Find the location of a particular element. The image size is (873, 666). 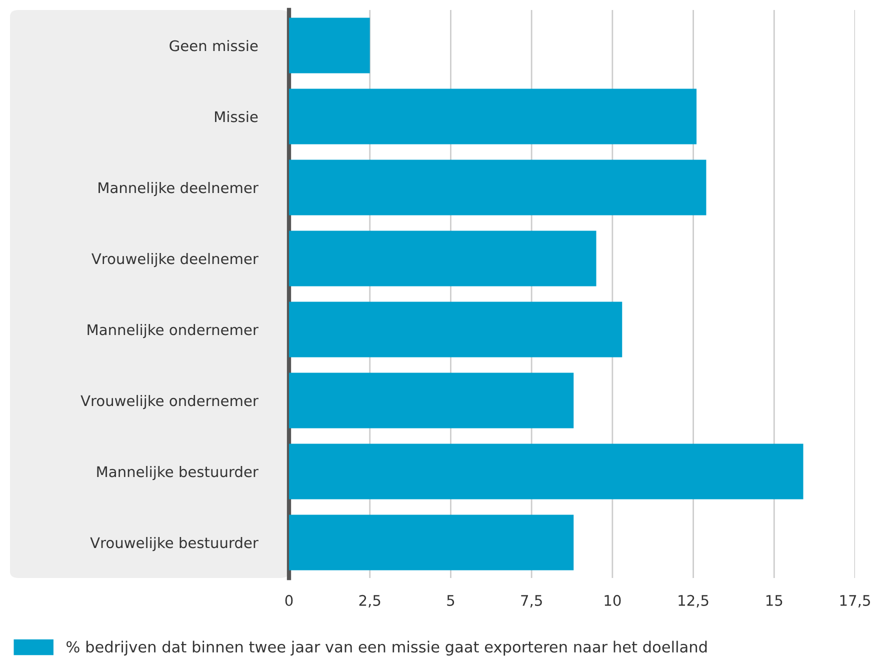

x-tick-label: 7,5 is located at coordinates (531, 601).